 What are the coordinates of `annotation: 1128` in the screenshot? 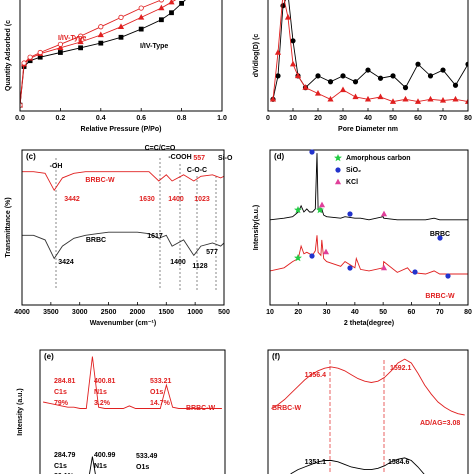 It's located at (199, 266).